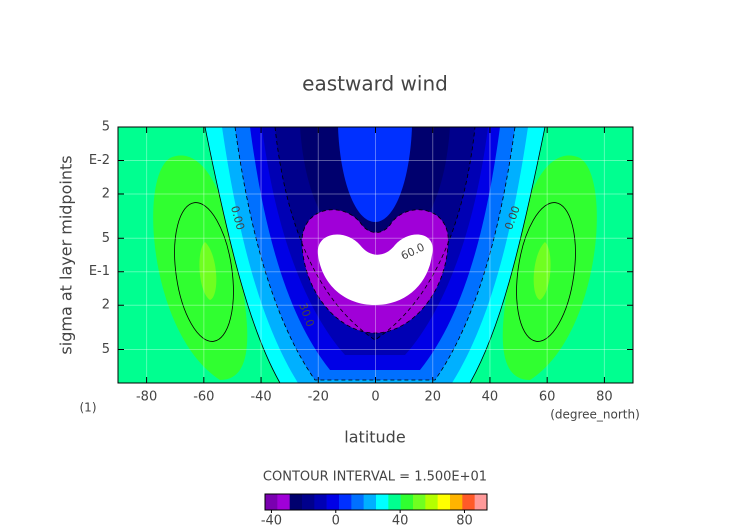  I want to click on x-unit: (degree_north), so click(595, 415).